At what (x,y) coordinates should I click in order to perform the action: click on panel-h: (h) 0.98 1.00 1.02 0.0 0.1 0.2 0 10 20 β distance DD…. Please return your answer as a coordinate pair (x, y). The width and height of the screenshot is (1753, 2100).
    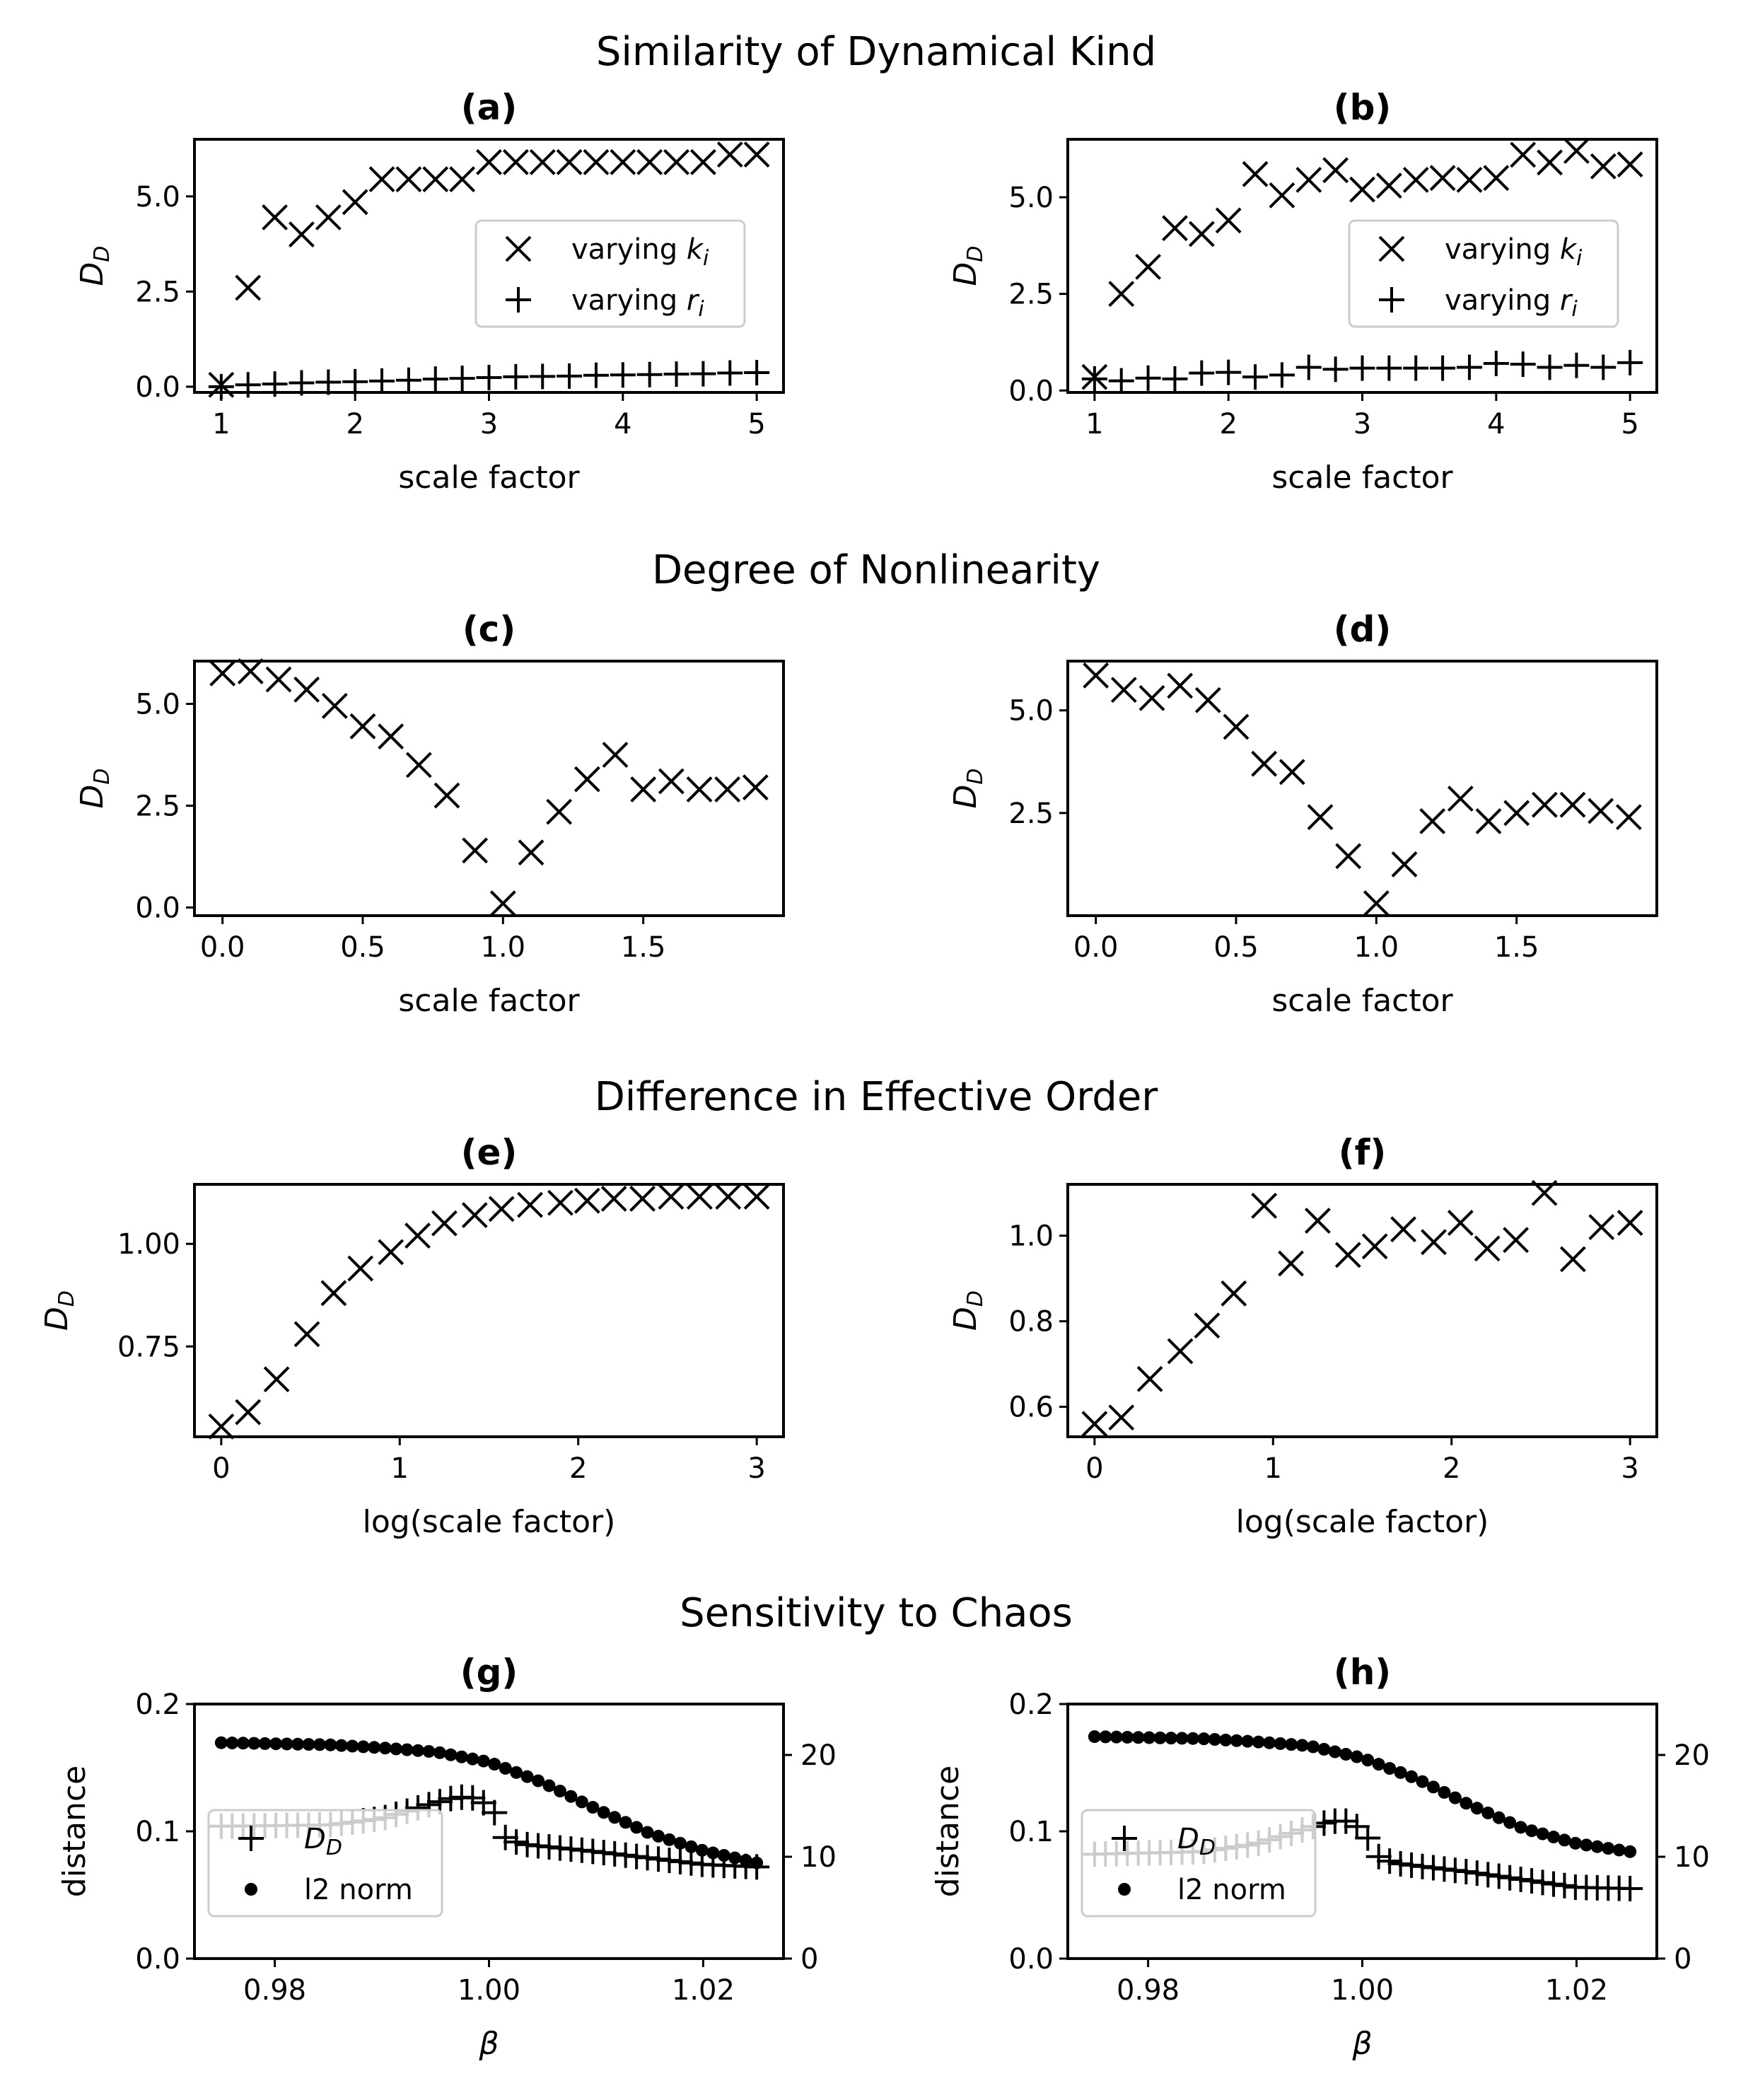
    Looking at the image, I should click on (1320, 1857).